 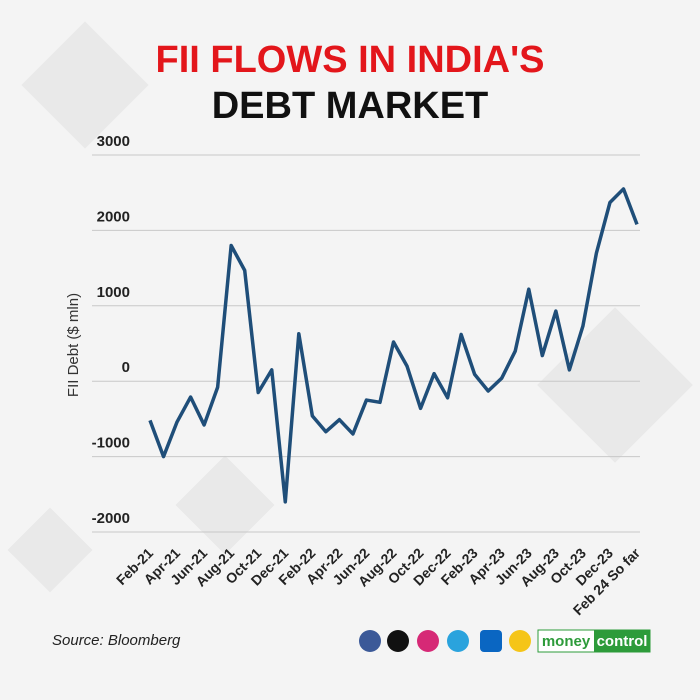 What do you see at coordinates (113, 216) in the screenshot?
I see `y-tick-label: 2000` at bounding box center [113, 216].